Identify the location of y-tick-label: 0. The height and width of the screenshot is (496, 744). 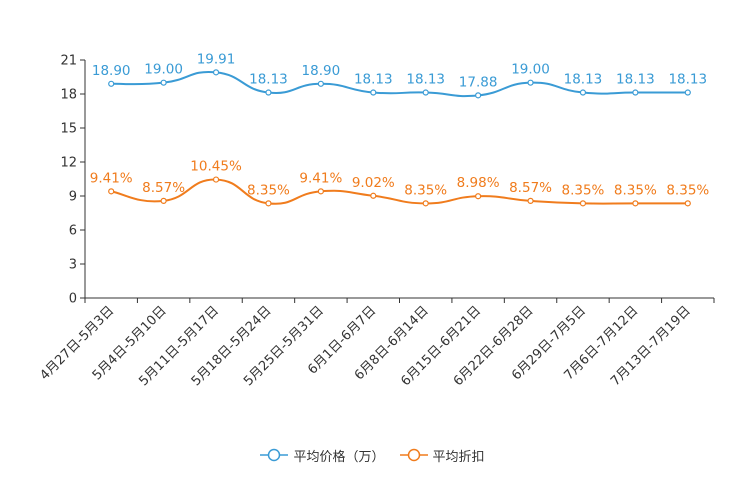
(73, 299).